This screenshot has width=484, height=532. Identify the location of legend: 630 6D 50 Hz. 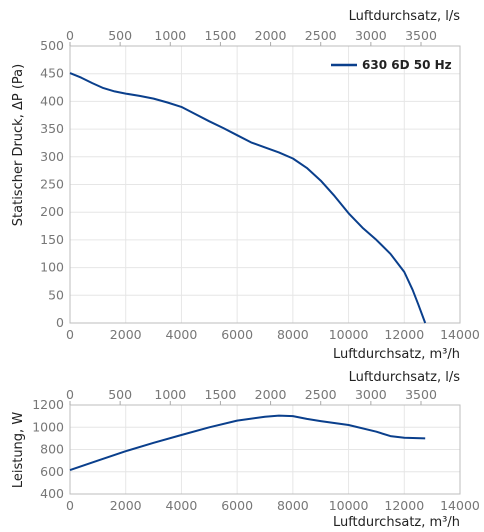
(391, 65).